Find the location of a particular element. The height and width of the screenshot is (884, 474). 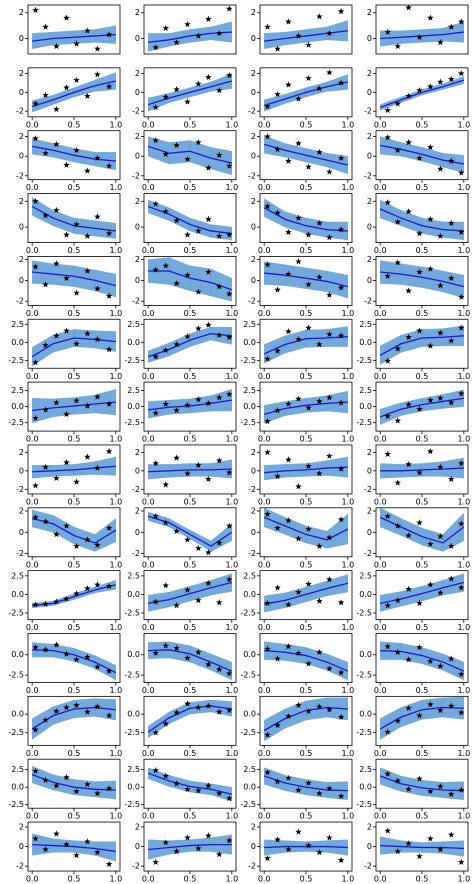

subplot: 02 is located at coordinates (302, 29).